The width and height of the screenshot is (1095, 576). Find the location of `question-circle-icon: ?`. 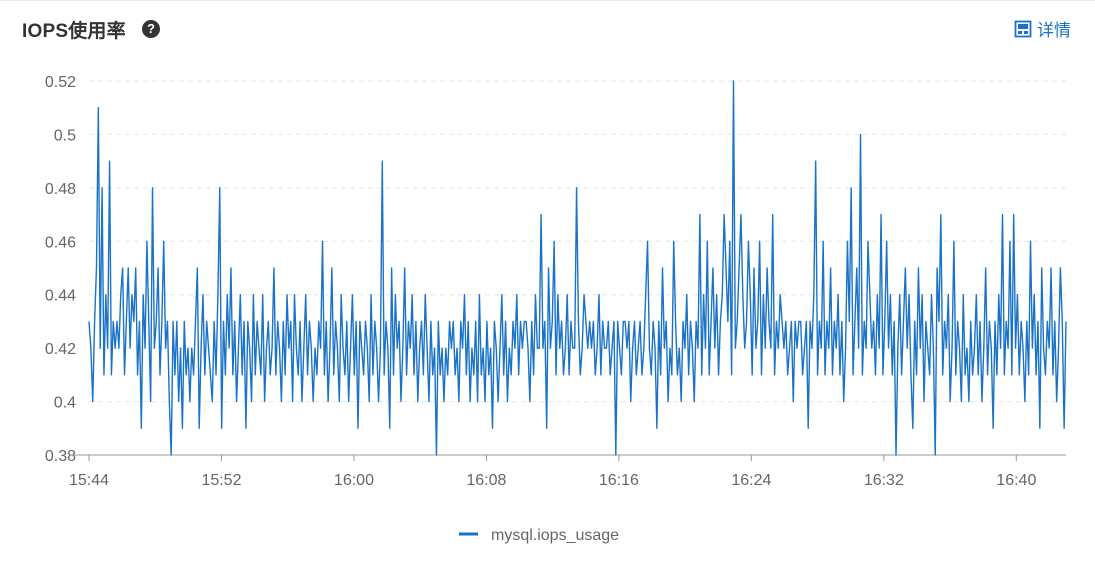

question-circle-icon: ? is located at coordinates (151, 29).